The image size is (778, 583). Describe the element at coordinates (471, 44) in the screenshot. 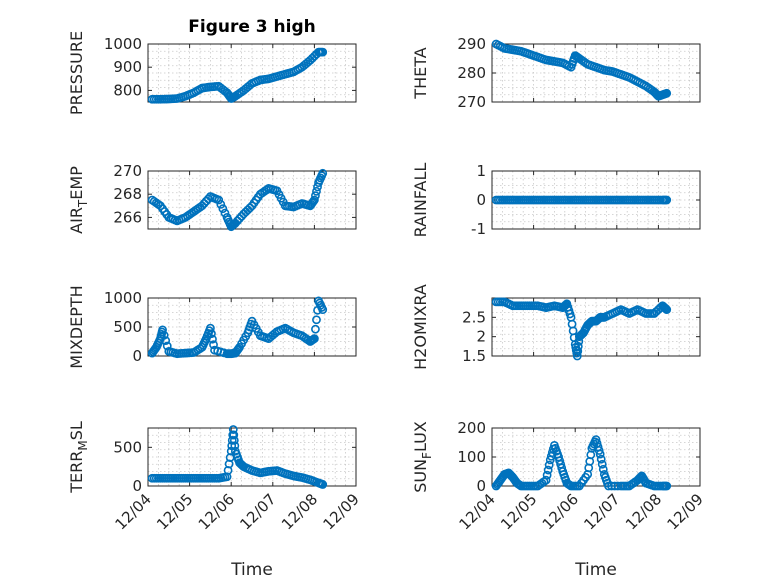

I see `y-tick-label: 290` at that location.